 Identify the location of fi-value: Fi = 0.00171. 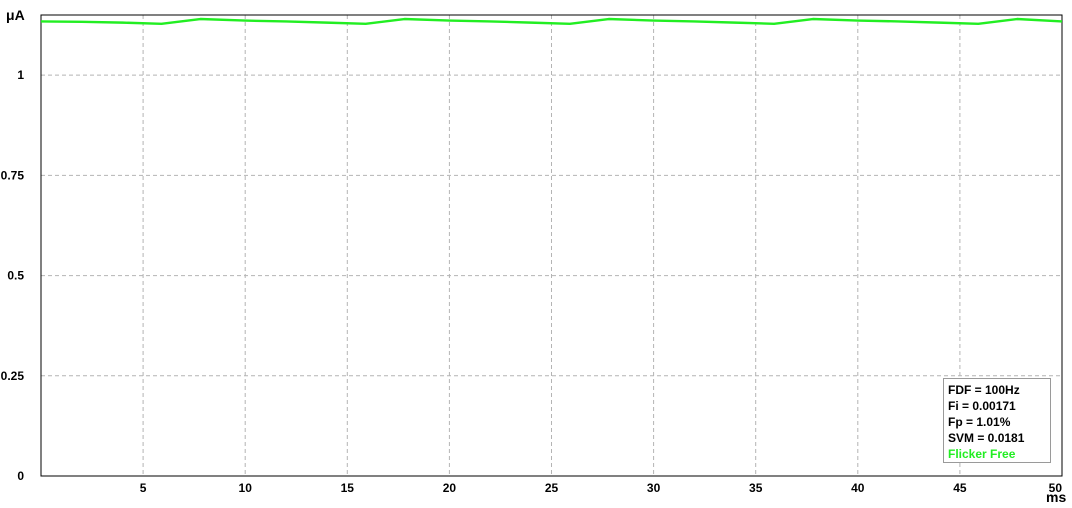
(982, 406).